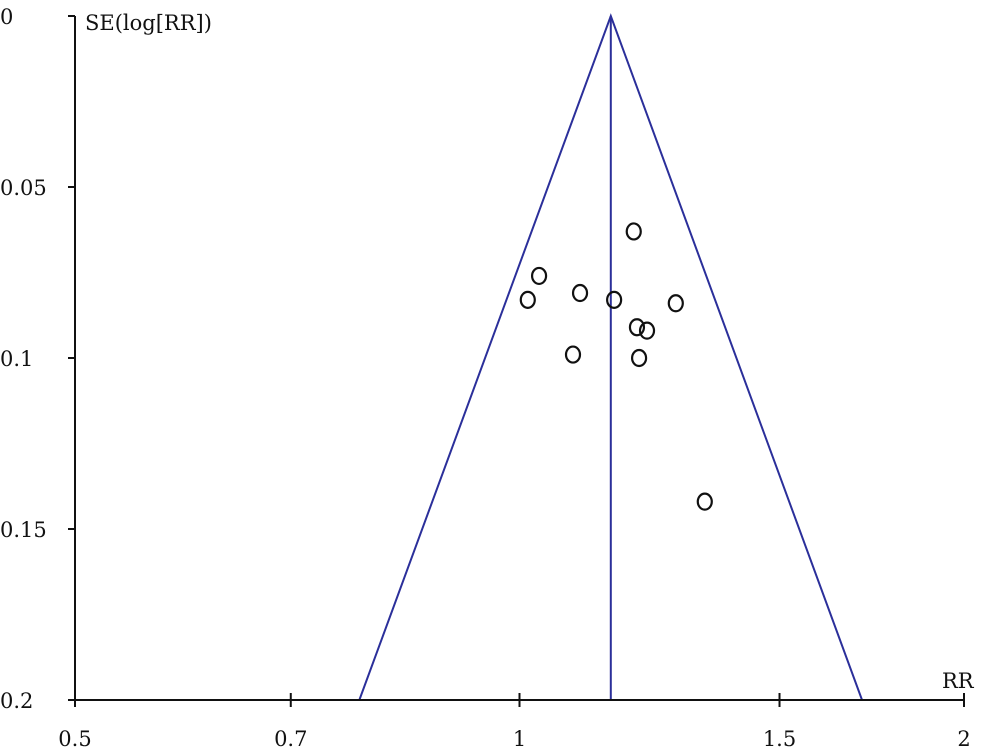 Image resolution: width=986 pixels, height=751 pixels. What do you see at coordinates (148, 23) in the screenshot?
I see `y-axis-label: SE(log[RR])` at bounding box center [148, 23].